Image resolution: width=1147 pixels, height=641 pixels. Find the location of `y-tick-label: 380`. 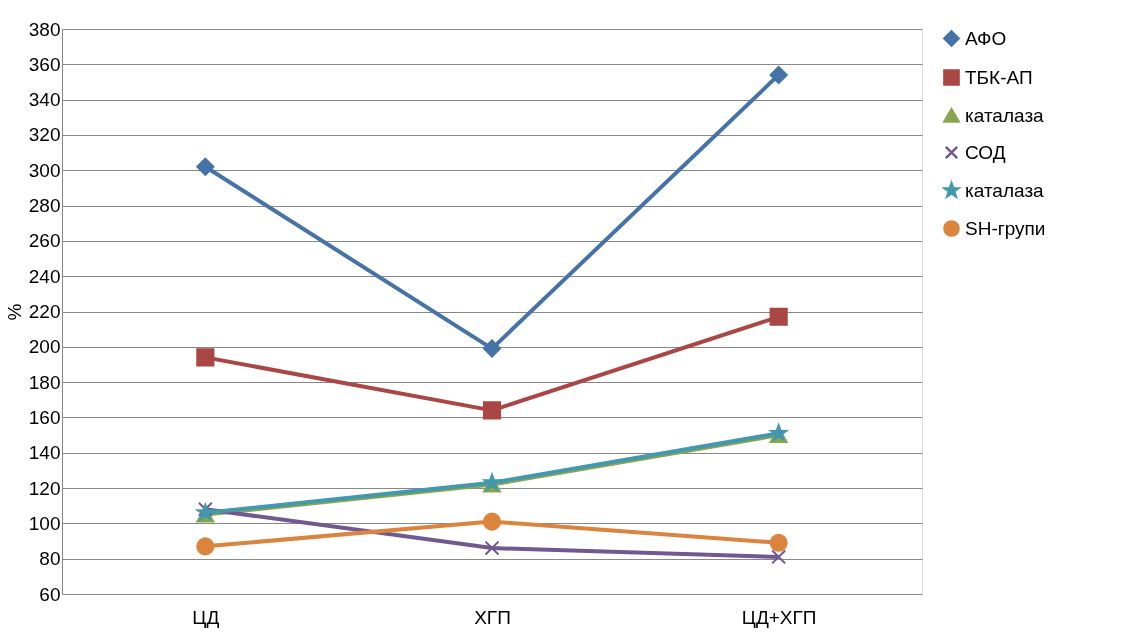

y-tick-label: 380 is located at coordinates (44, 29).